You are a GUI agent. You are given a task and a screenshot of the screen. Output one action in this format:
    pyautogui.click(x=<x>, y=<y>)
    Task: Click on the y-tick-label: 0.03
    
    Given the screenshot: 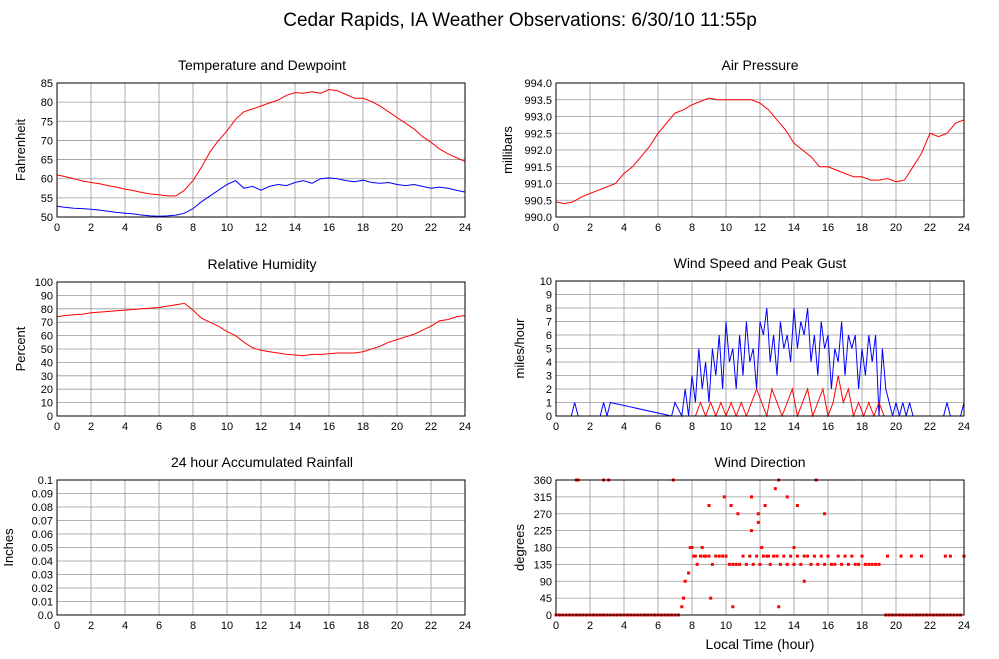 What is the action you would take?
    pyautogui.click(x=42, y=576)
    